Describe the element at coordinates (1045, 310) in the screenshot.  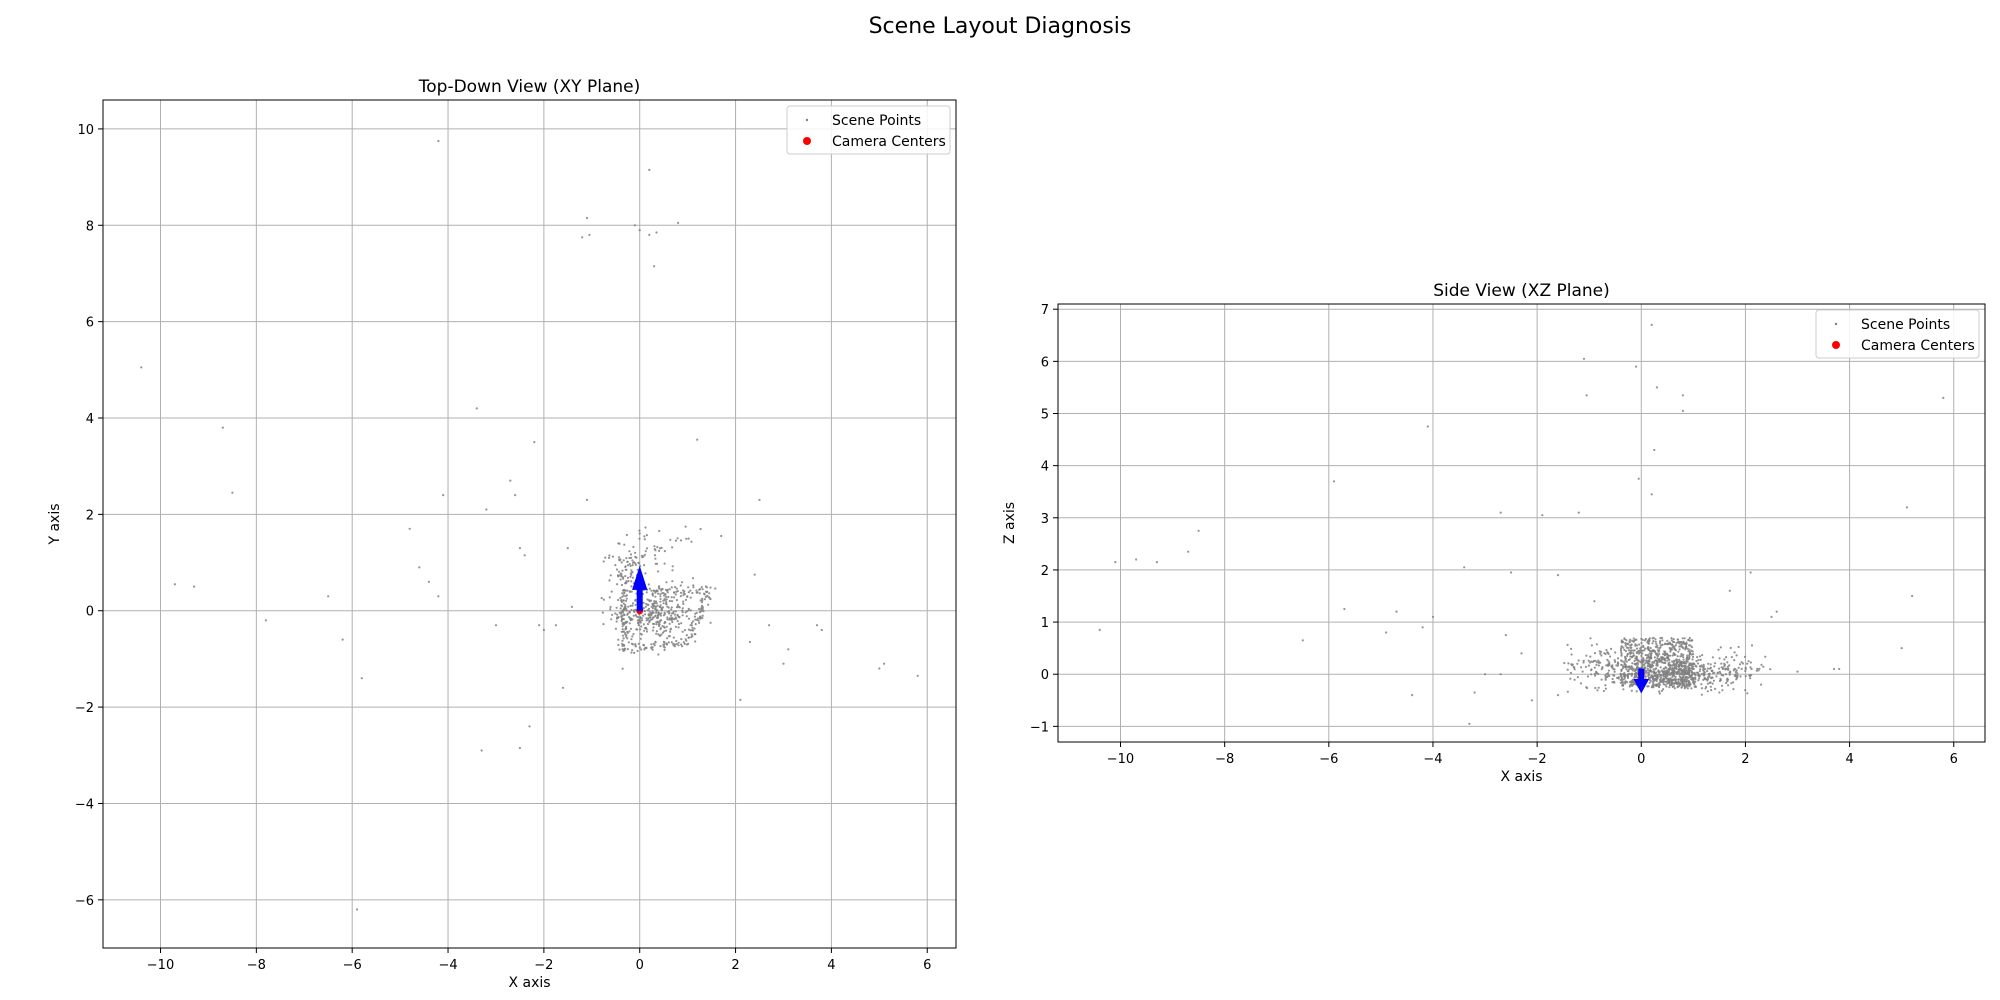
I see `y-tick-label: 7` at that location.